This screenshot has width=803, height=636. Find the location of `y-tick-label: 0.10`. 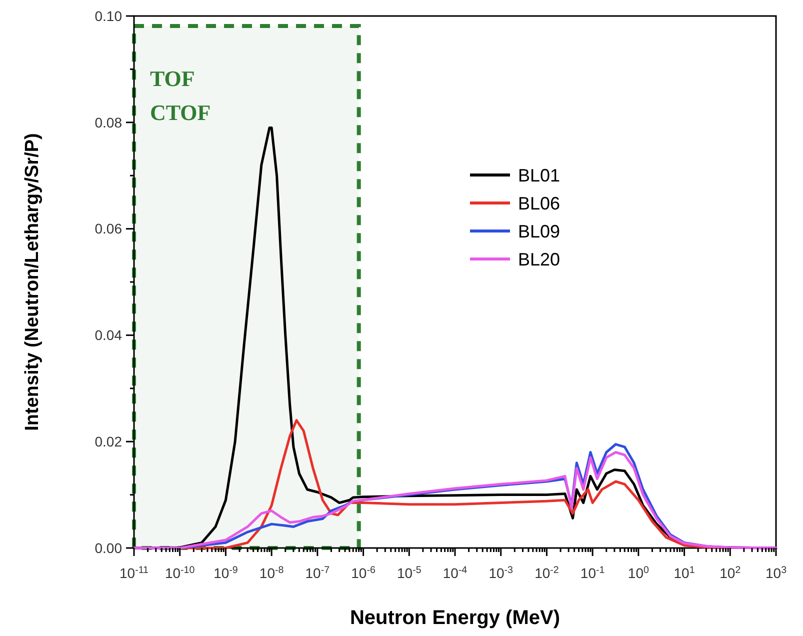

y-tick-label: 0.10 is located at coordinates (108, 16).